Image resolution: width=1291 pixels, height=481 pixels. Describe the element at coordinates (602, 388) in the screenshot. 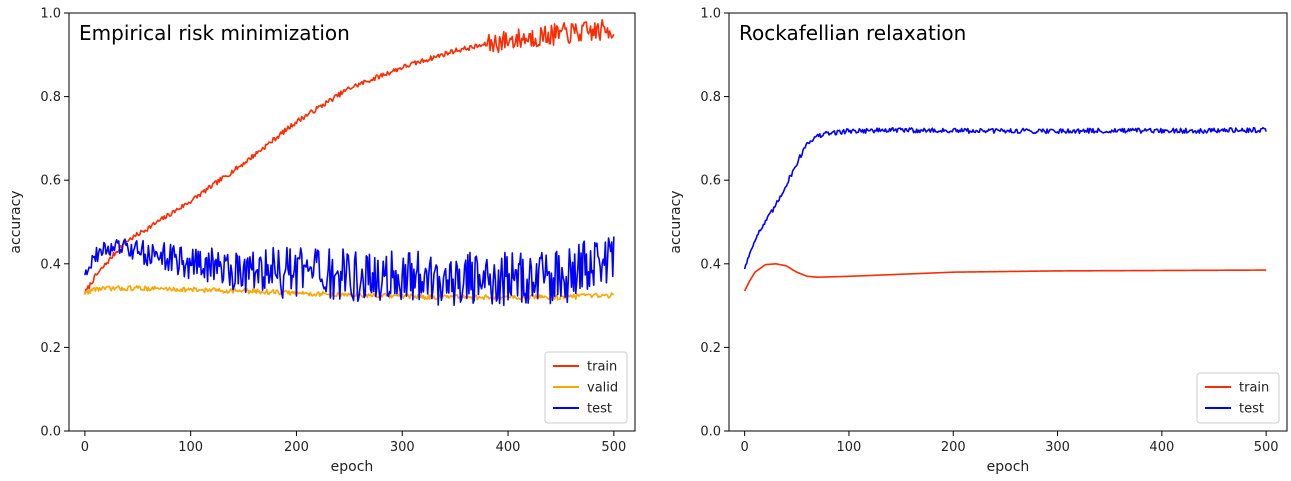

I see `legend-label-valid: valid` at that location.